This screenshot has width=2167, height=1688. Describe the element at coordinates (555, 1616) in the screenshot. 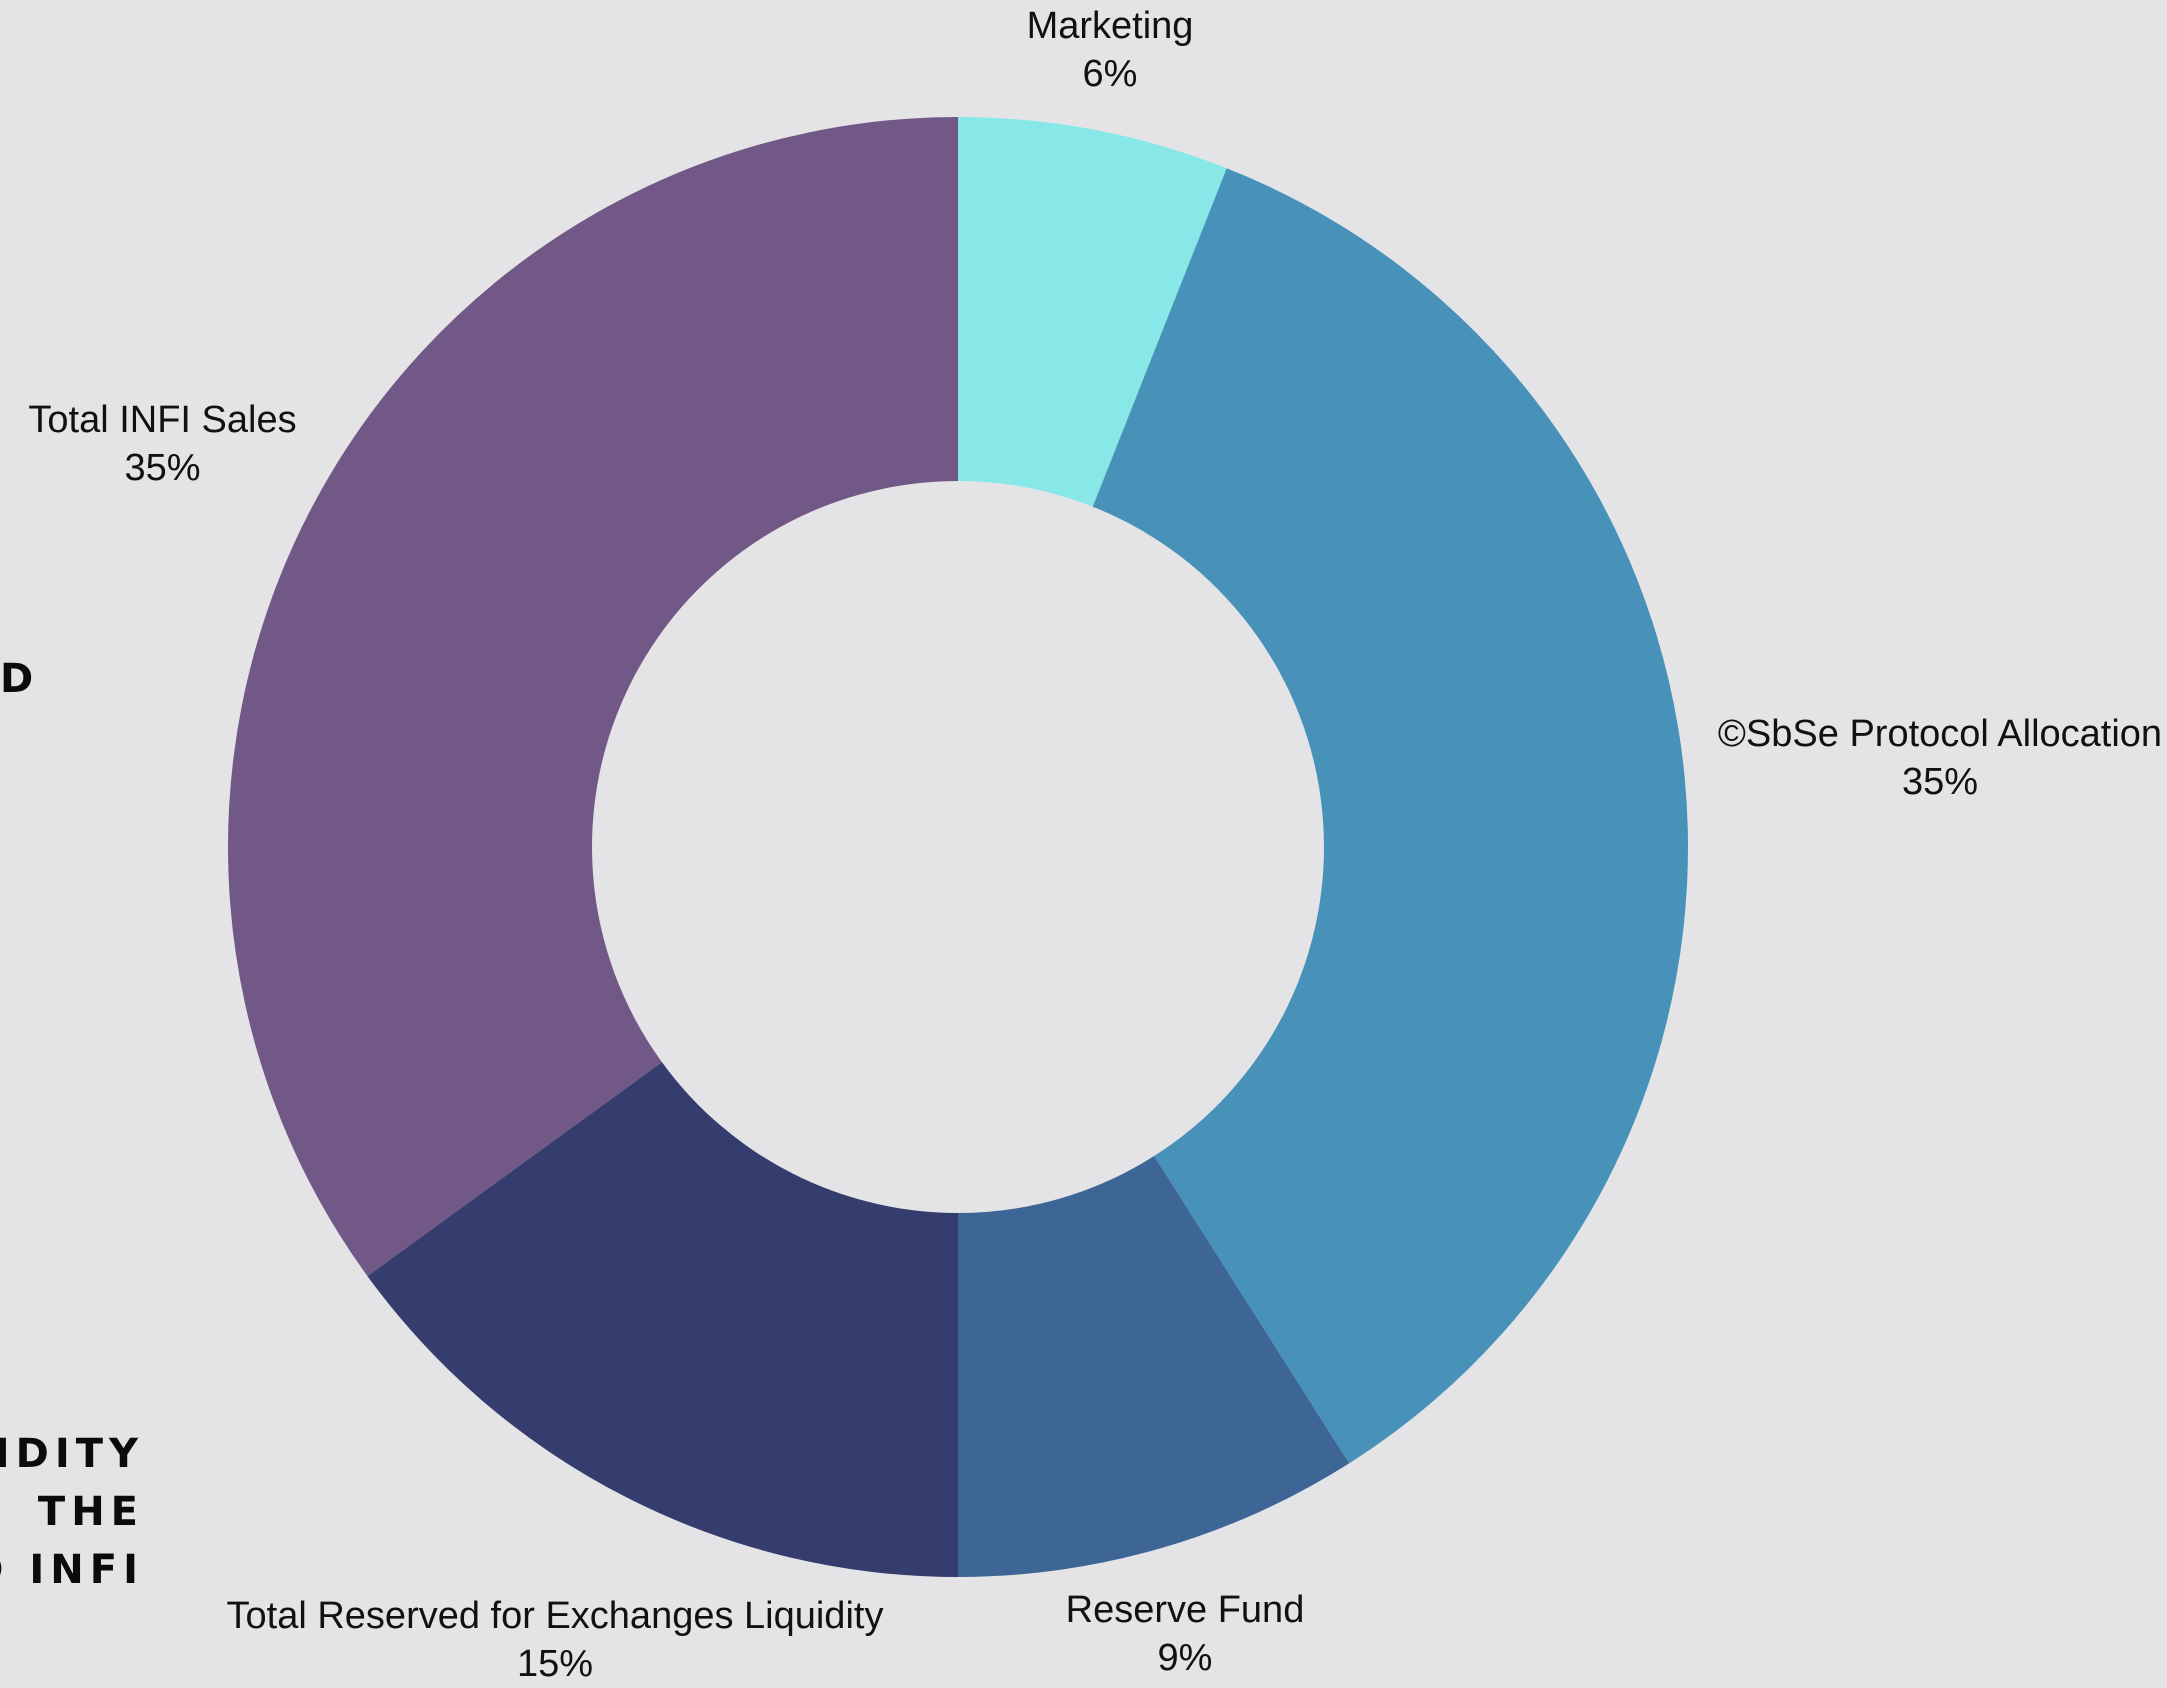

I see `slice-name-exchanges-liquidity: Total Reserved for Exchanges Liquidity` at that location.